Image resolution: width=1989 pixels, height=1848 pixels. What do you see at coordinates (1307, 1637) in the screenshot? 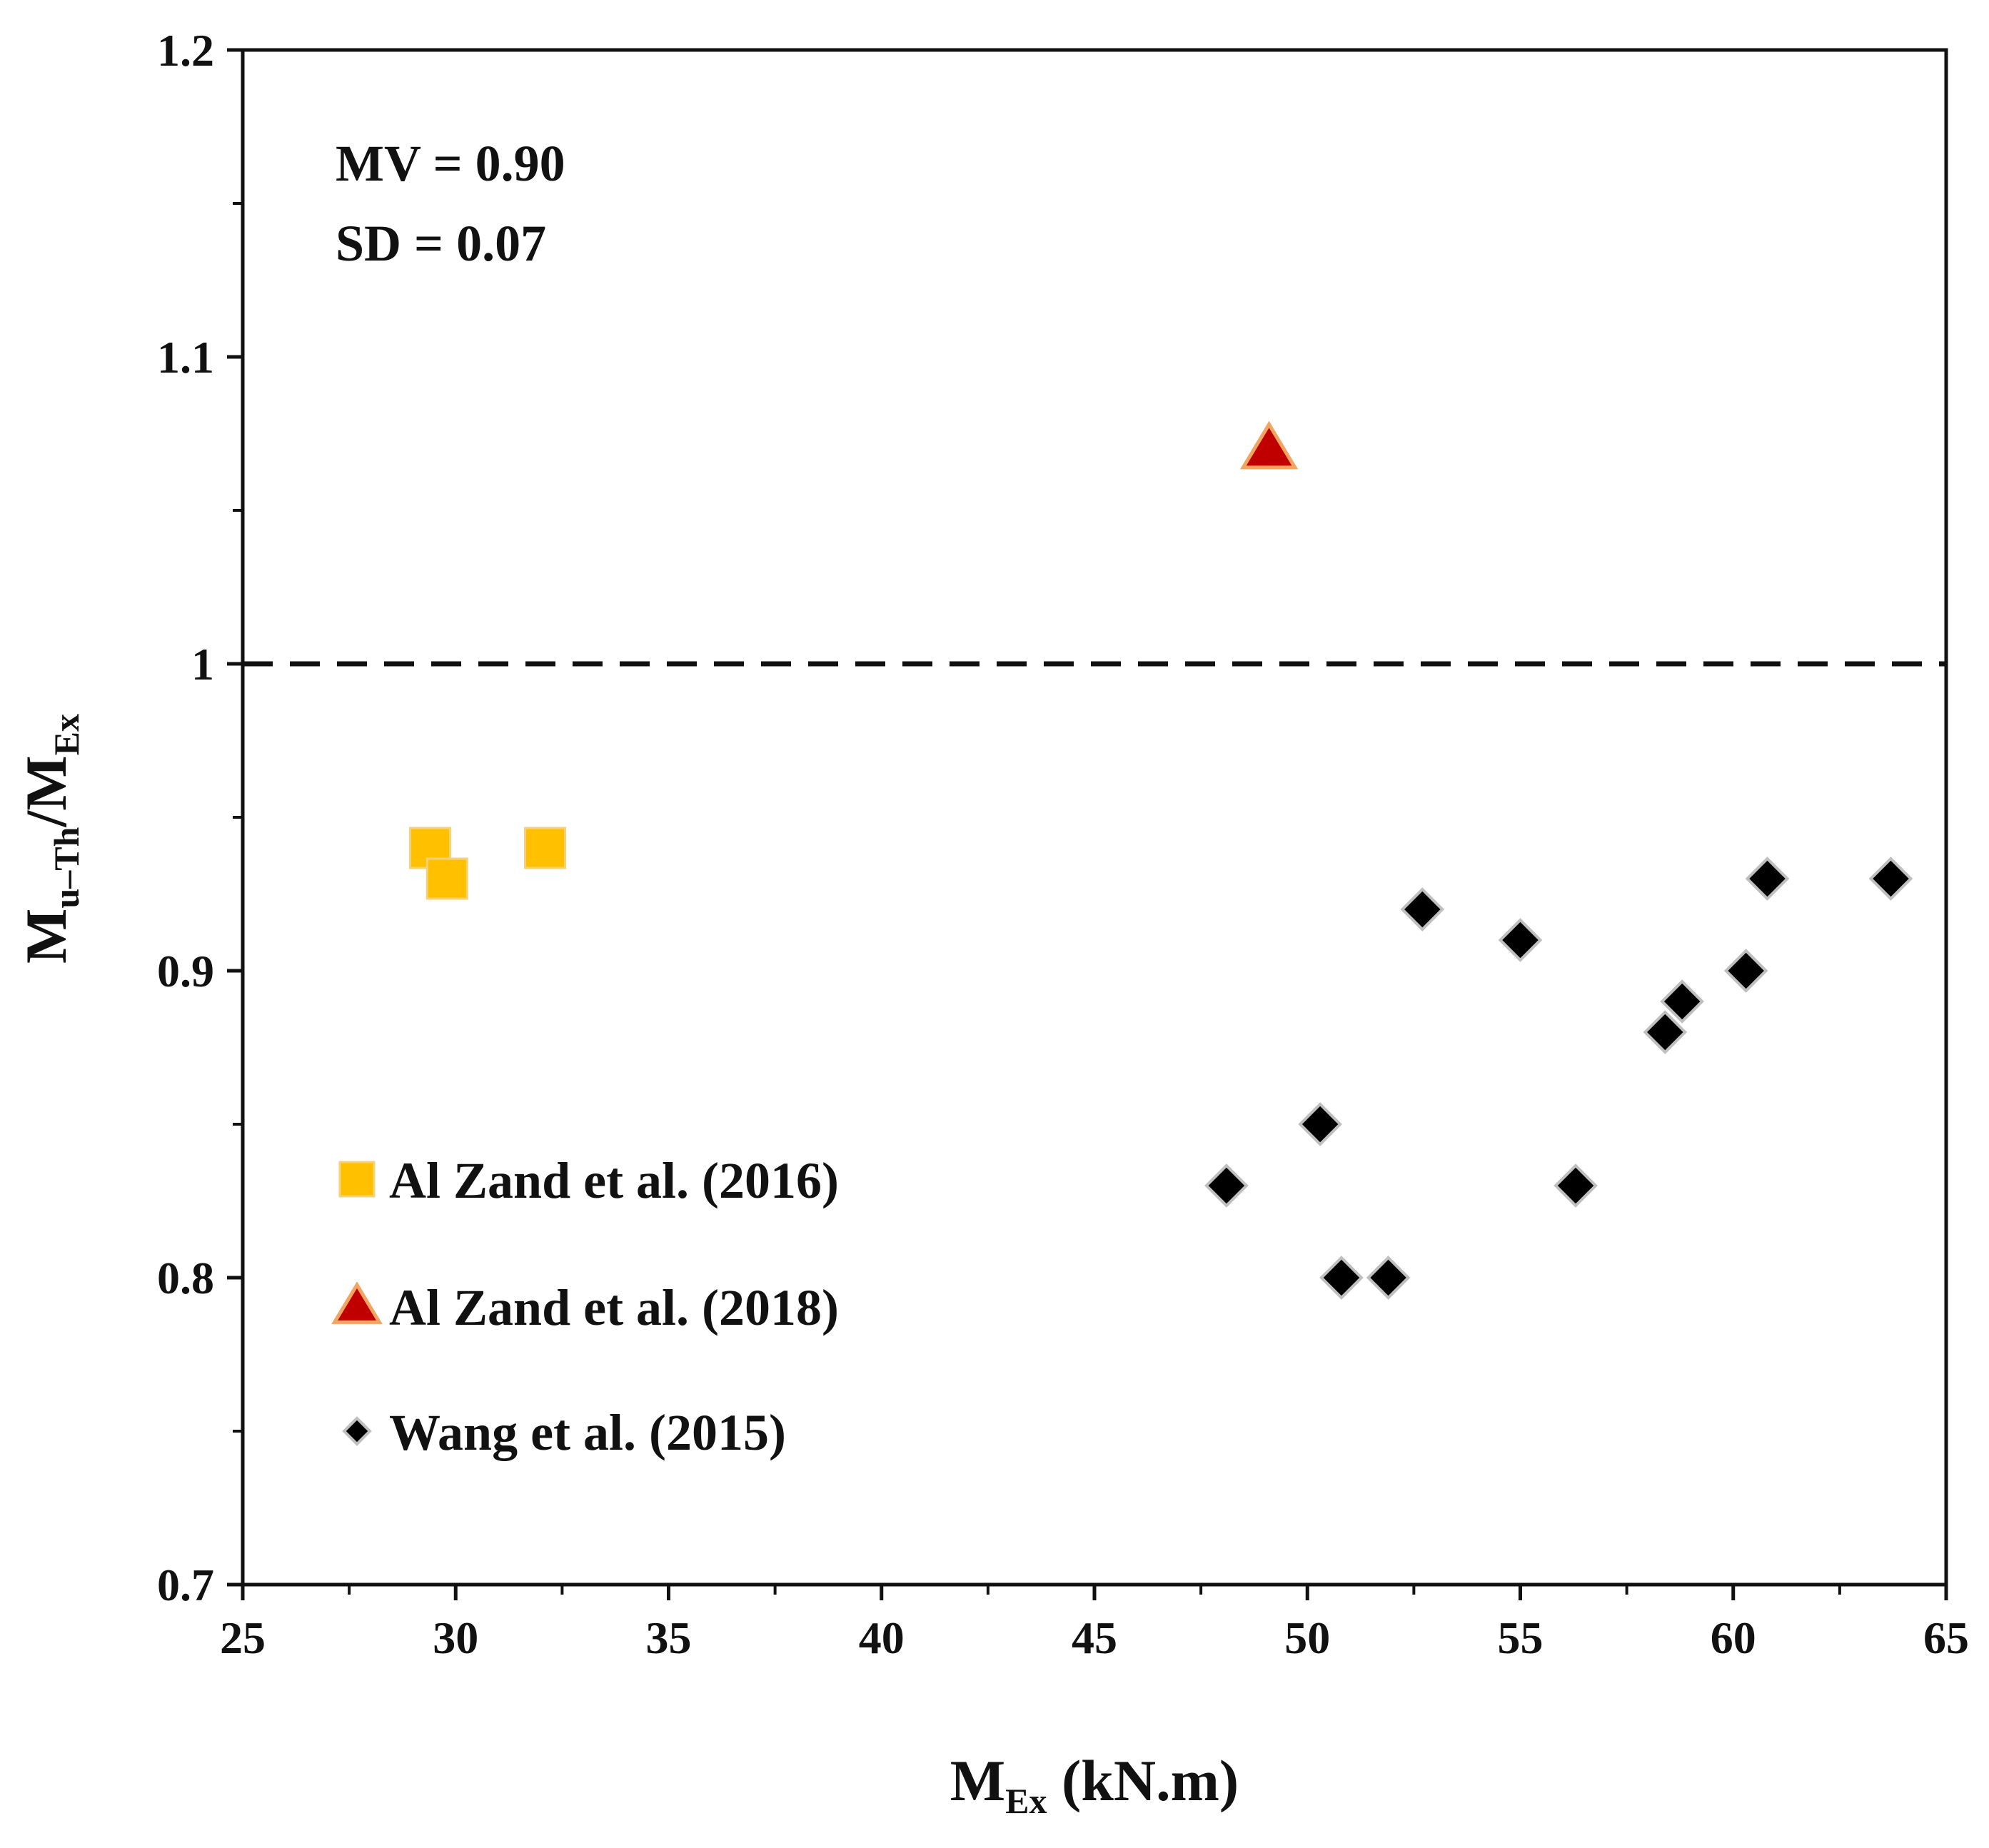
I see `x-tick-label: 50` at bounding box center [1307, 1637].